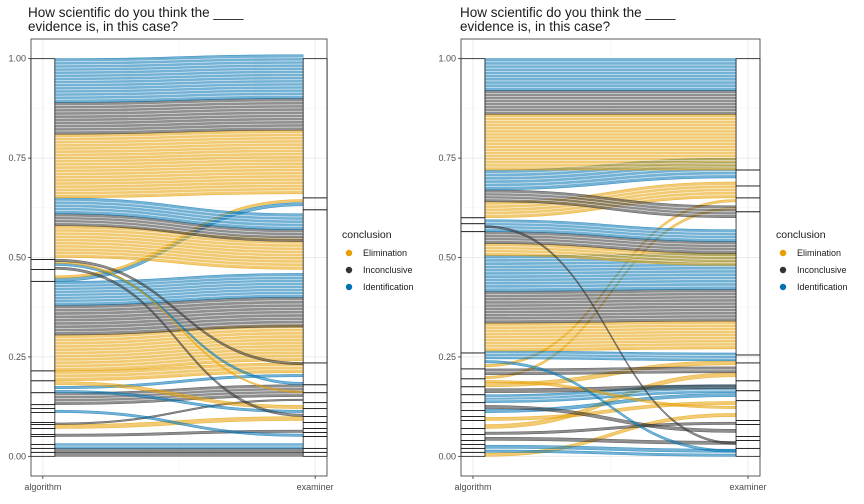 This screenshot has height=504, width=864. What do you see at coordinates (568, 12) in the screenshot?
I see `chart-title-line-1: How scientific do you think the ____` at bounding box center [568, 12].